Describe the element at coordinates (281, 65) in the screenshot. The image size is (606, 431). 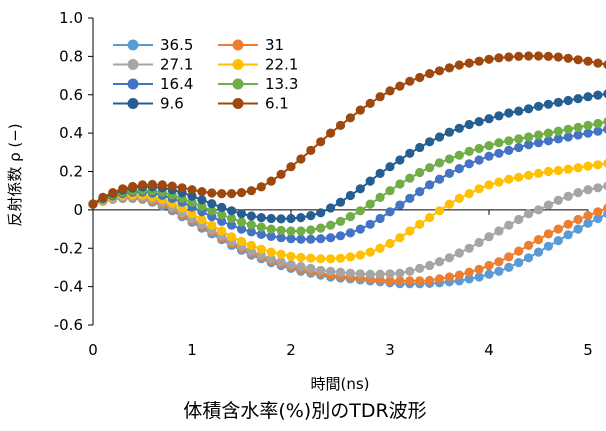
I see `legend-label: 22.1` at that location.